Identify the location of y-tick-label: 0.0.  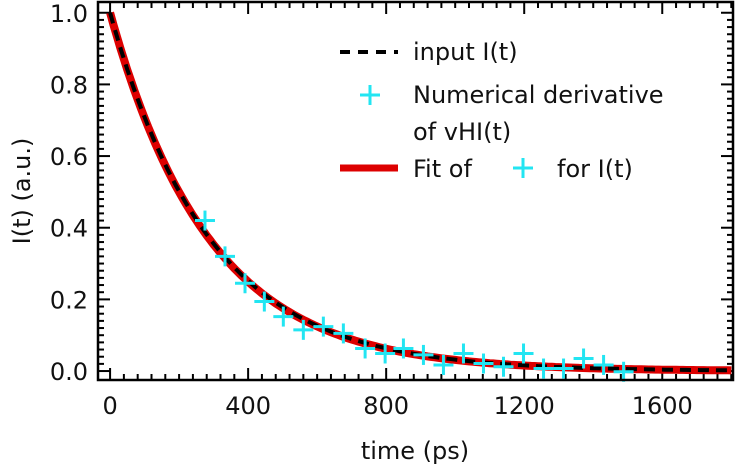
(69, 372).